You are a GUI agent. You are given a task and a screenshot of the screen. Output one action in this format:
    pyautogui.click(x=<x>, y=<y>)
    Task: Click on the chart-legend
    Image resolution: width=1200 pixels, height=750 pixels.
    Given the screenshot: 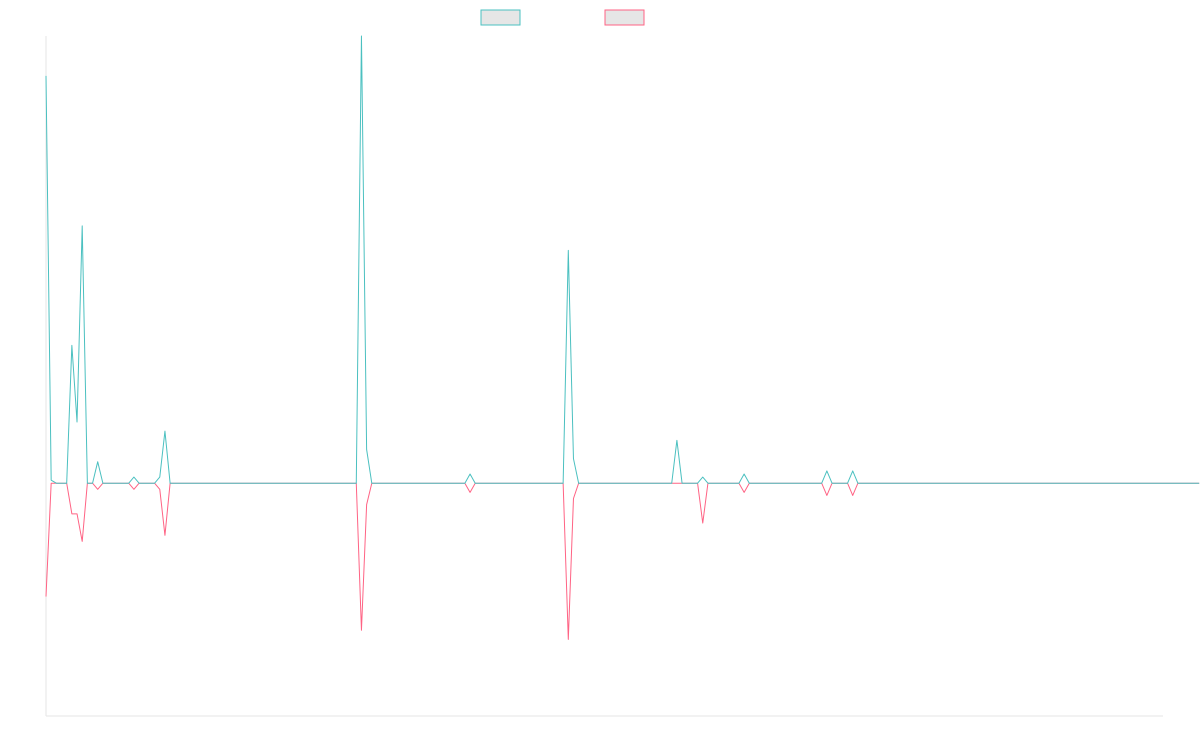 What is the action you would take?
    pyautogui.click(x=562, y=17)
    